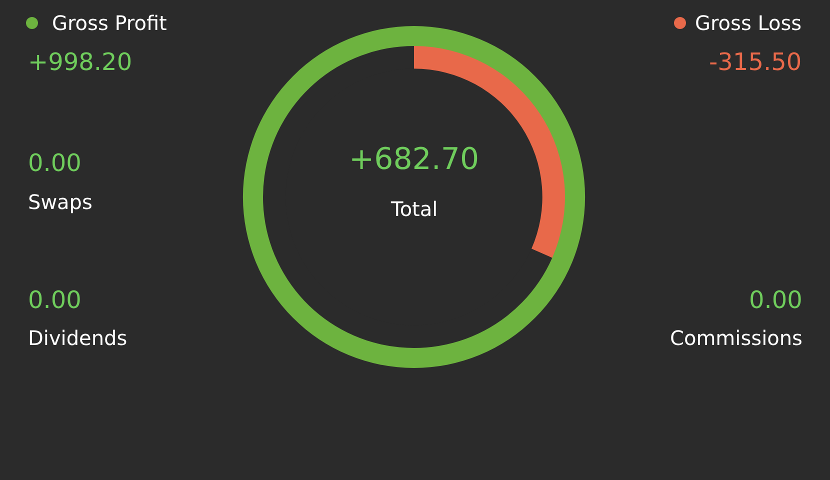  Describe the element at coordinates (414, 159) in the screenshot. I see `text: +682.70` at that location.